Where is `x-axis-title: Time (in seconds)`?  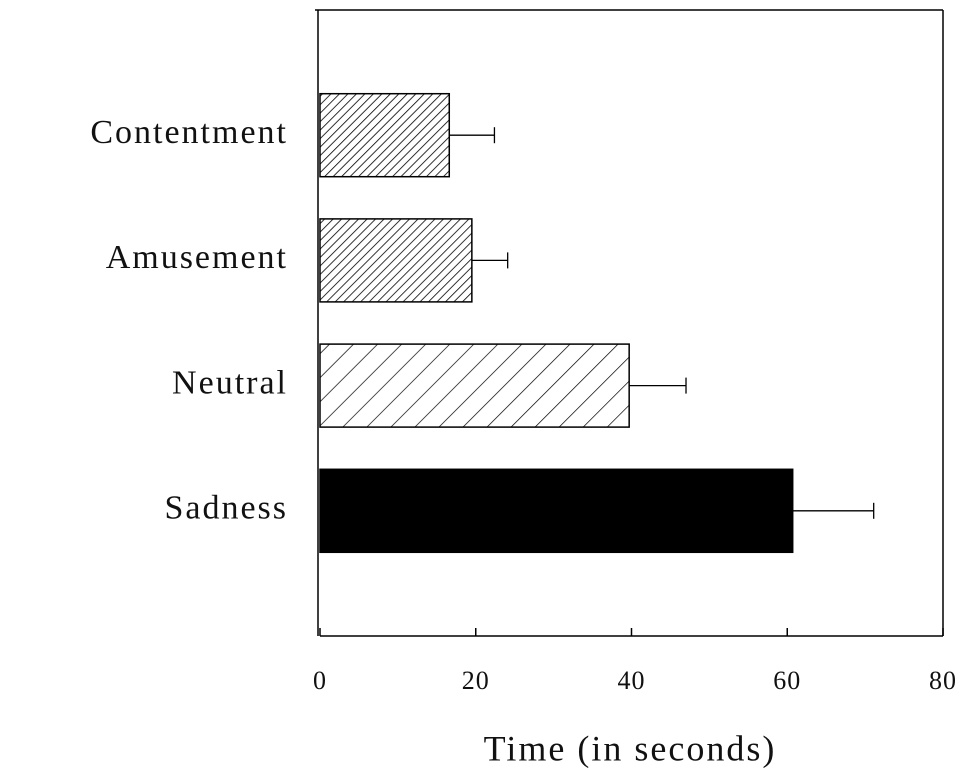
x-axis-title: Time (in seconds) is located at coordinates (630, 748).